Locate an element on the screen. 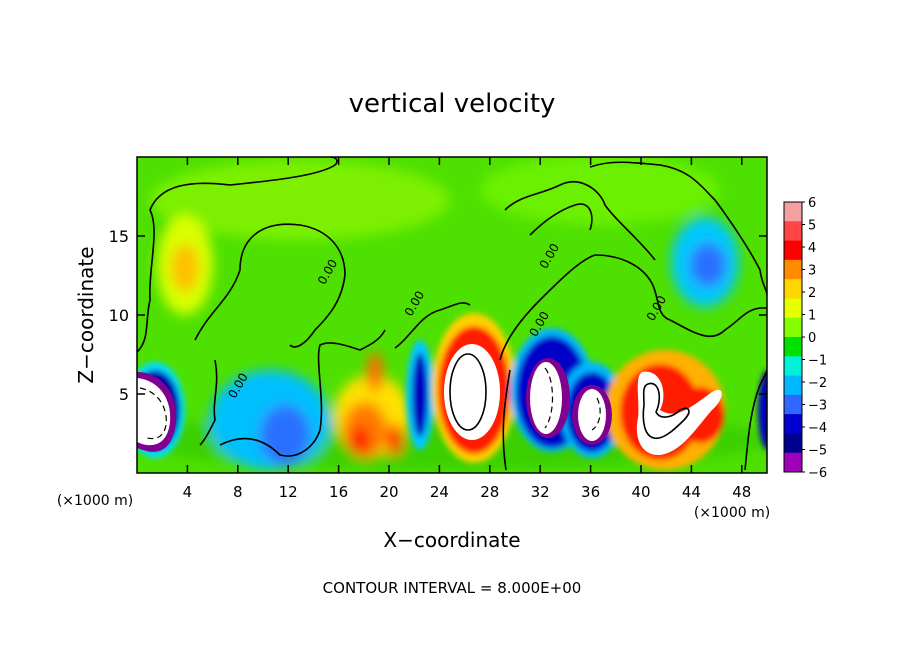 This screenshot has width=904, height=654. y-tick-label: 5 is located at coordinates (124, 394).